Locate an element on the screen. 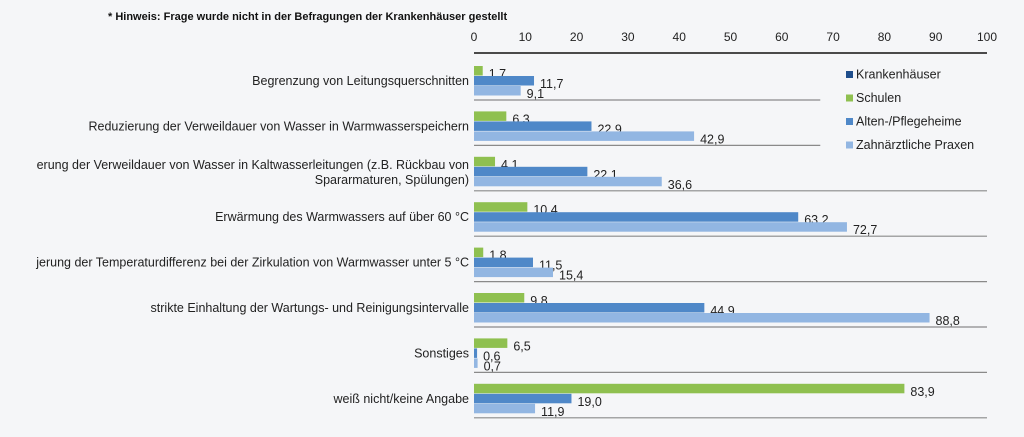  data-label: 11,7 is located at coordinates (551, 84).